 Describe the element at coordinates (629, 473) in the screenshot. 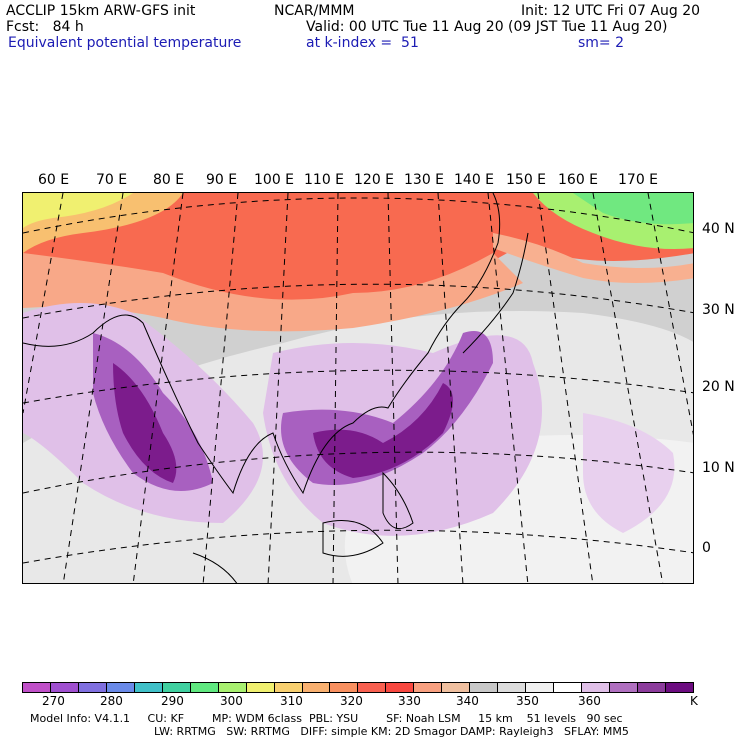

I see `field-lilac-region` at that location.